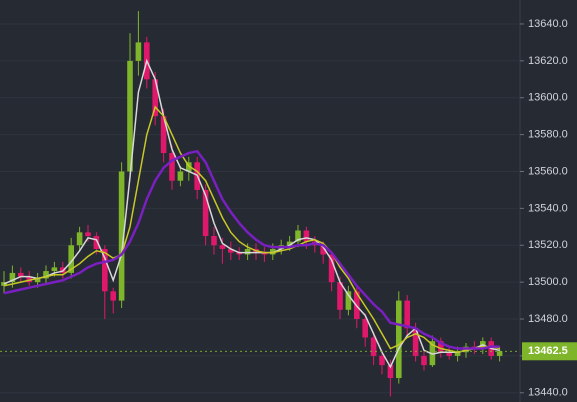 The height and width of the screenshot is (402, 577). Describe the element at coordinates (548, 393) in the screenshot. I see `y-tick-label: 13440.0` at that location.